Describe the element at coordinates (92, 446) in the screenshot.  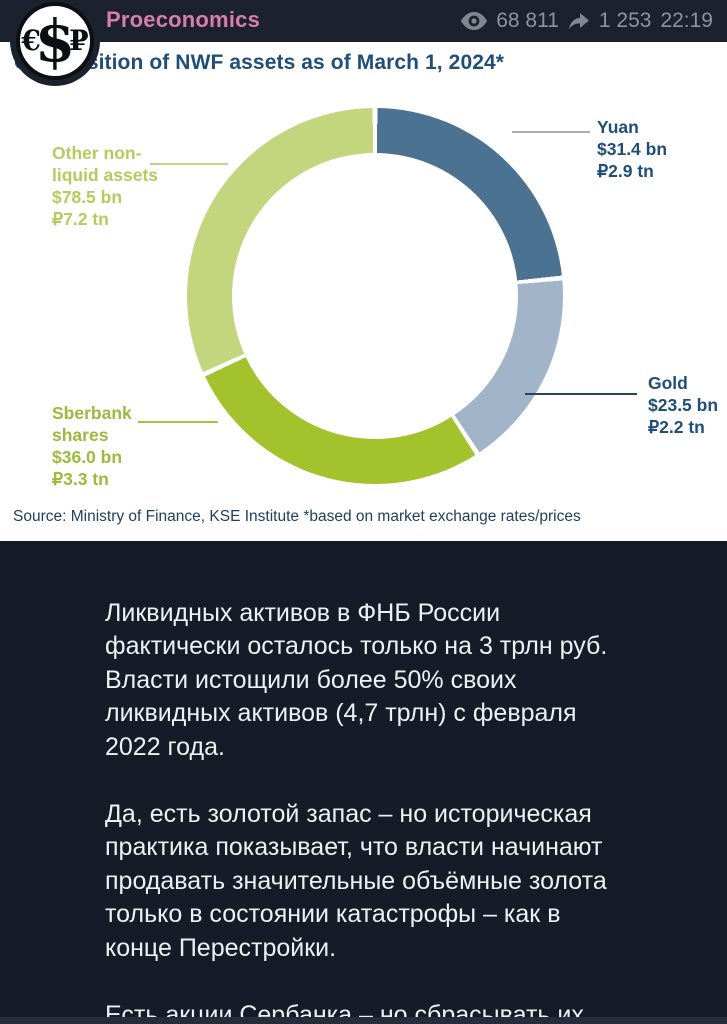
I see `sberbank-shares-label: Sberbank shares $36.0 bn ₽3.3 tn` at that location.